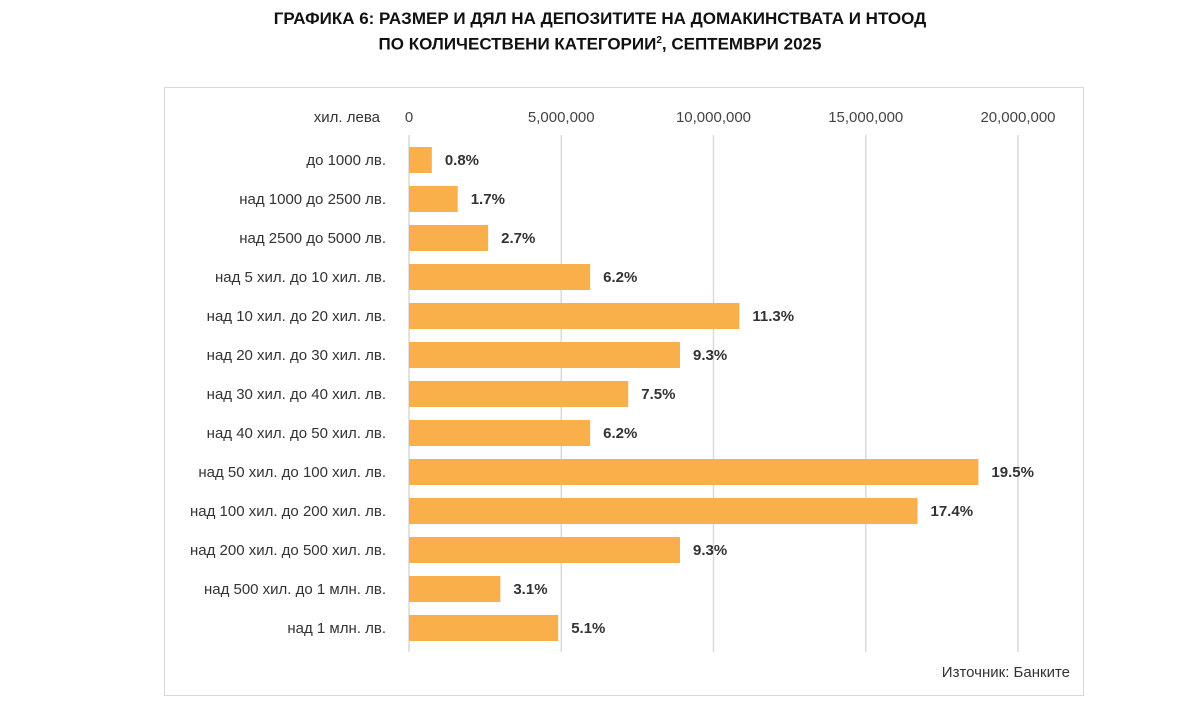  I want to click on category-label: над 50 хил. до 100 хил. лв., so click(292, 472).